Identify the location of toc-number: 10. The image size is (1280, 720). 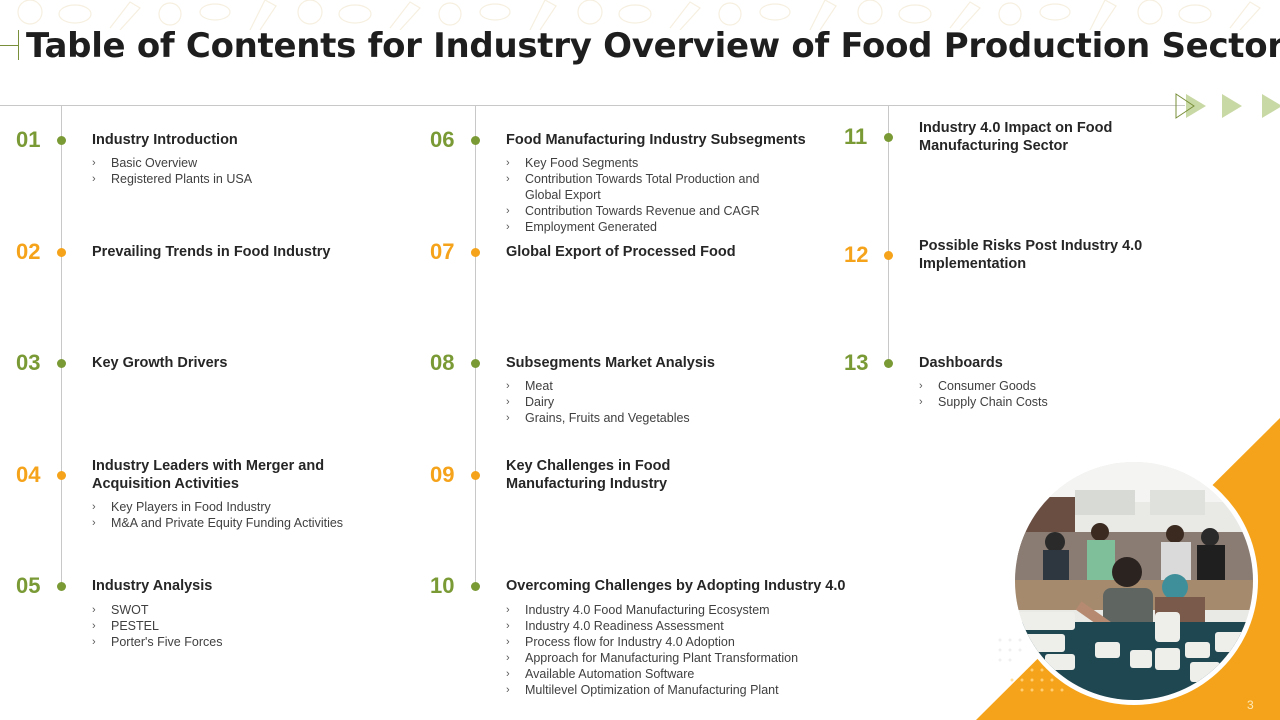
(442, 585).